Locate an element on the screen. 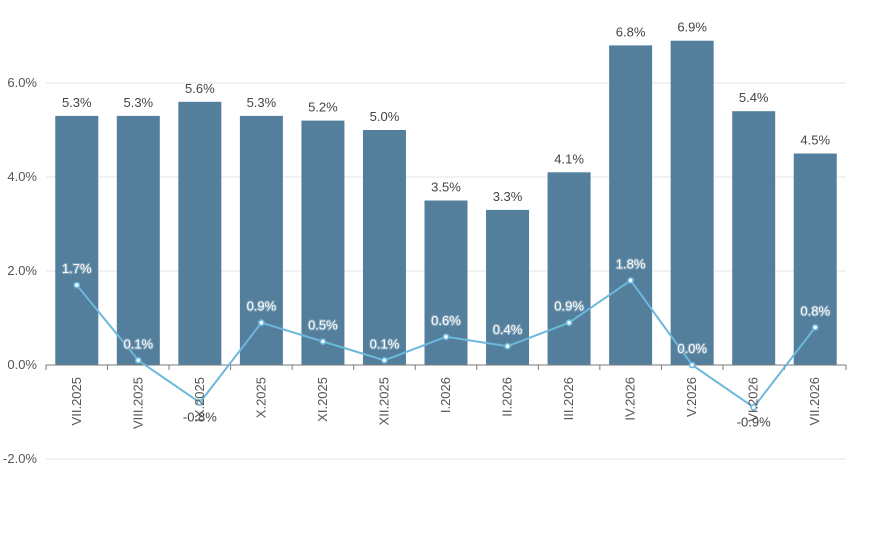  line-value-label: 0.8% is located at coordinates (815, 310).